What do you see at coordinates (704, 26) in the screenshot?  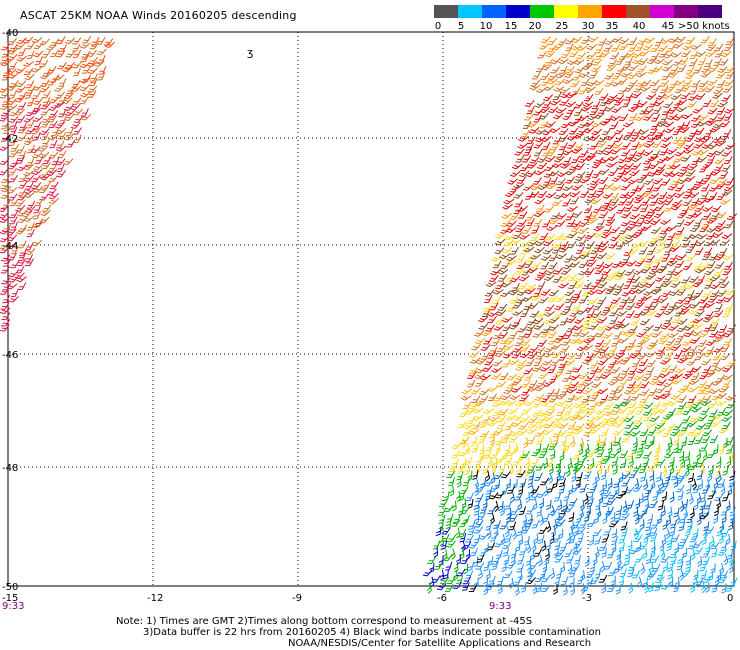 I see `legend-tick-label: >50 knots` at bounding box center [704, 26].